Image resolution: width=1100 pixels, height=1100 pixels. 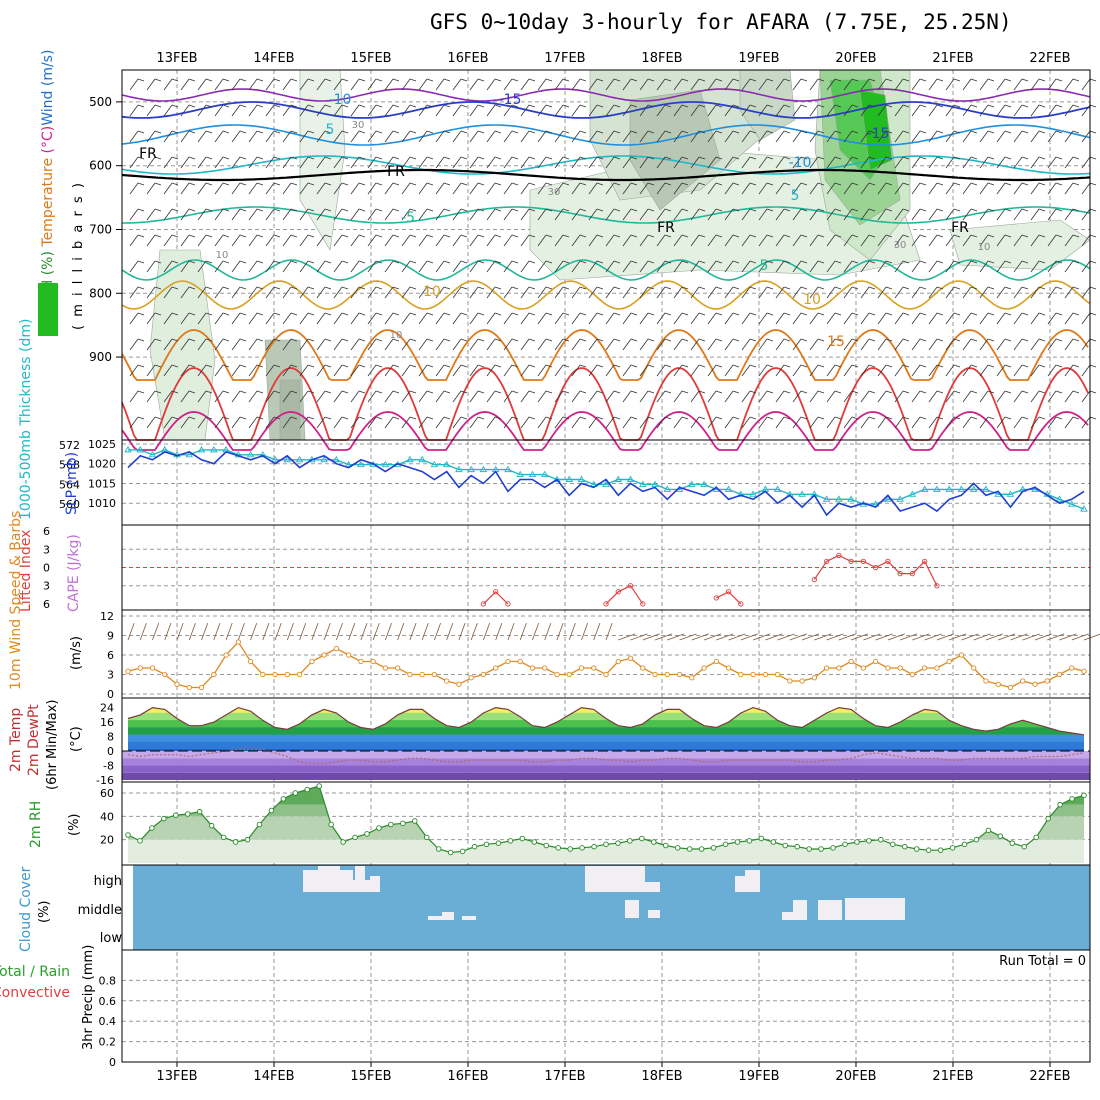 What do you see at coordinates (606, 95) in the screenshot?
I see `contour-purple` at bounding box center [606, 95].